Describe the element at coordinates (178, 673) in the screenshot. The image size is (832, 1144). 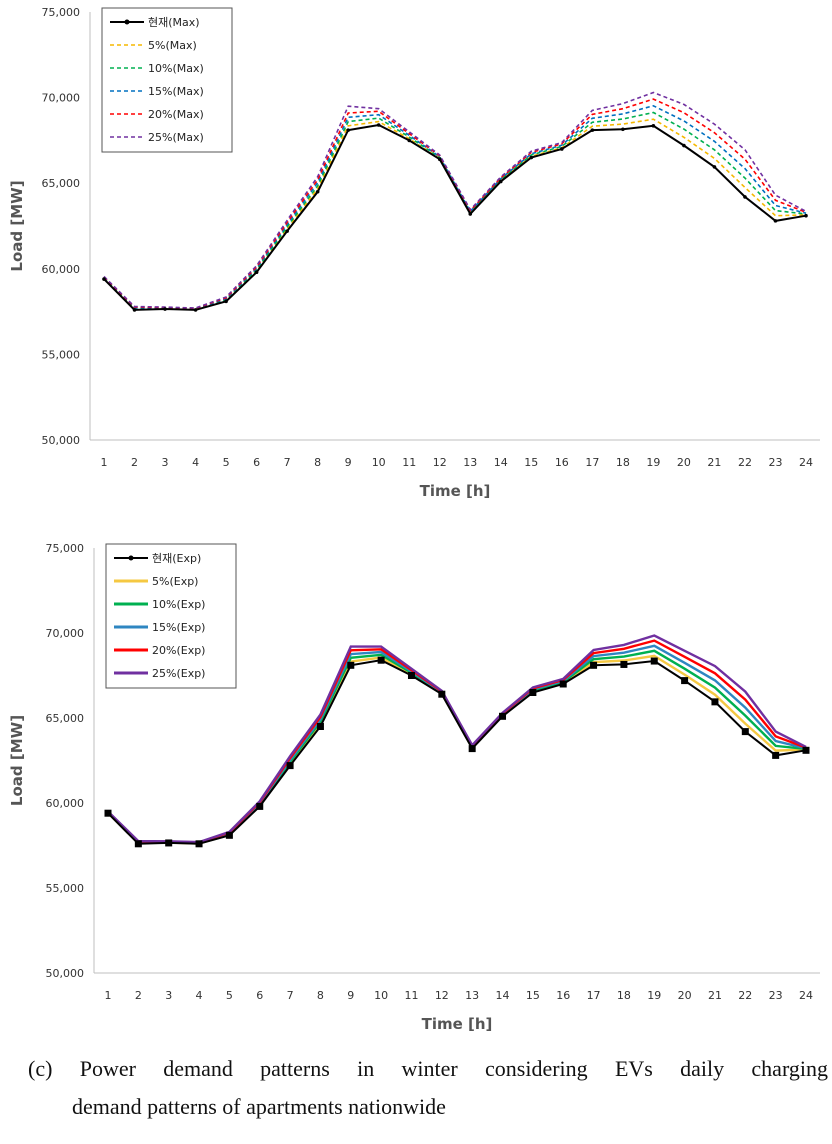
I see `legend-label: 25%(Exp)` at that location.